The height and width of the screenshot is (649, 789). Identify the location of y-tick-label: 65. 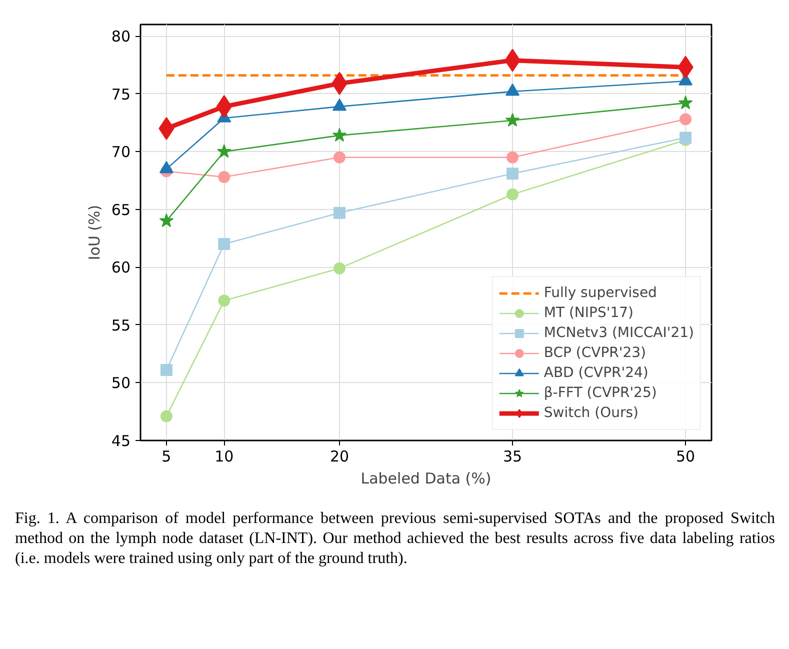
(121, 209).